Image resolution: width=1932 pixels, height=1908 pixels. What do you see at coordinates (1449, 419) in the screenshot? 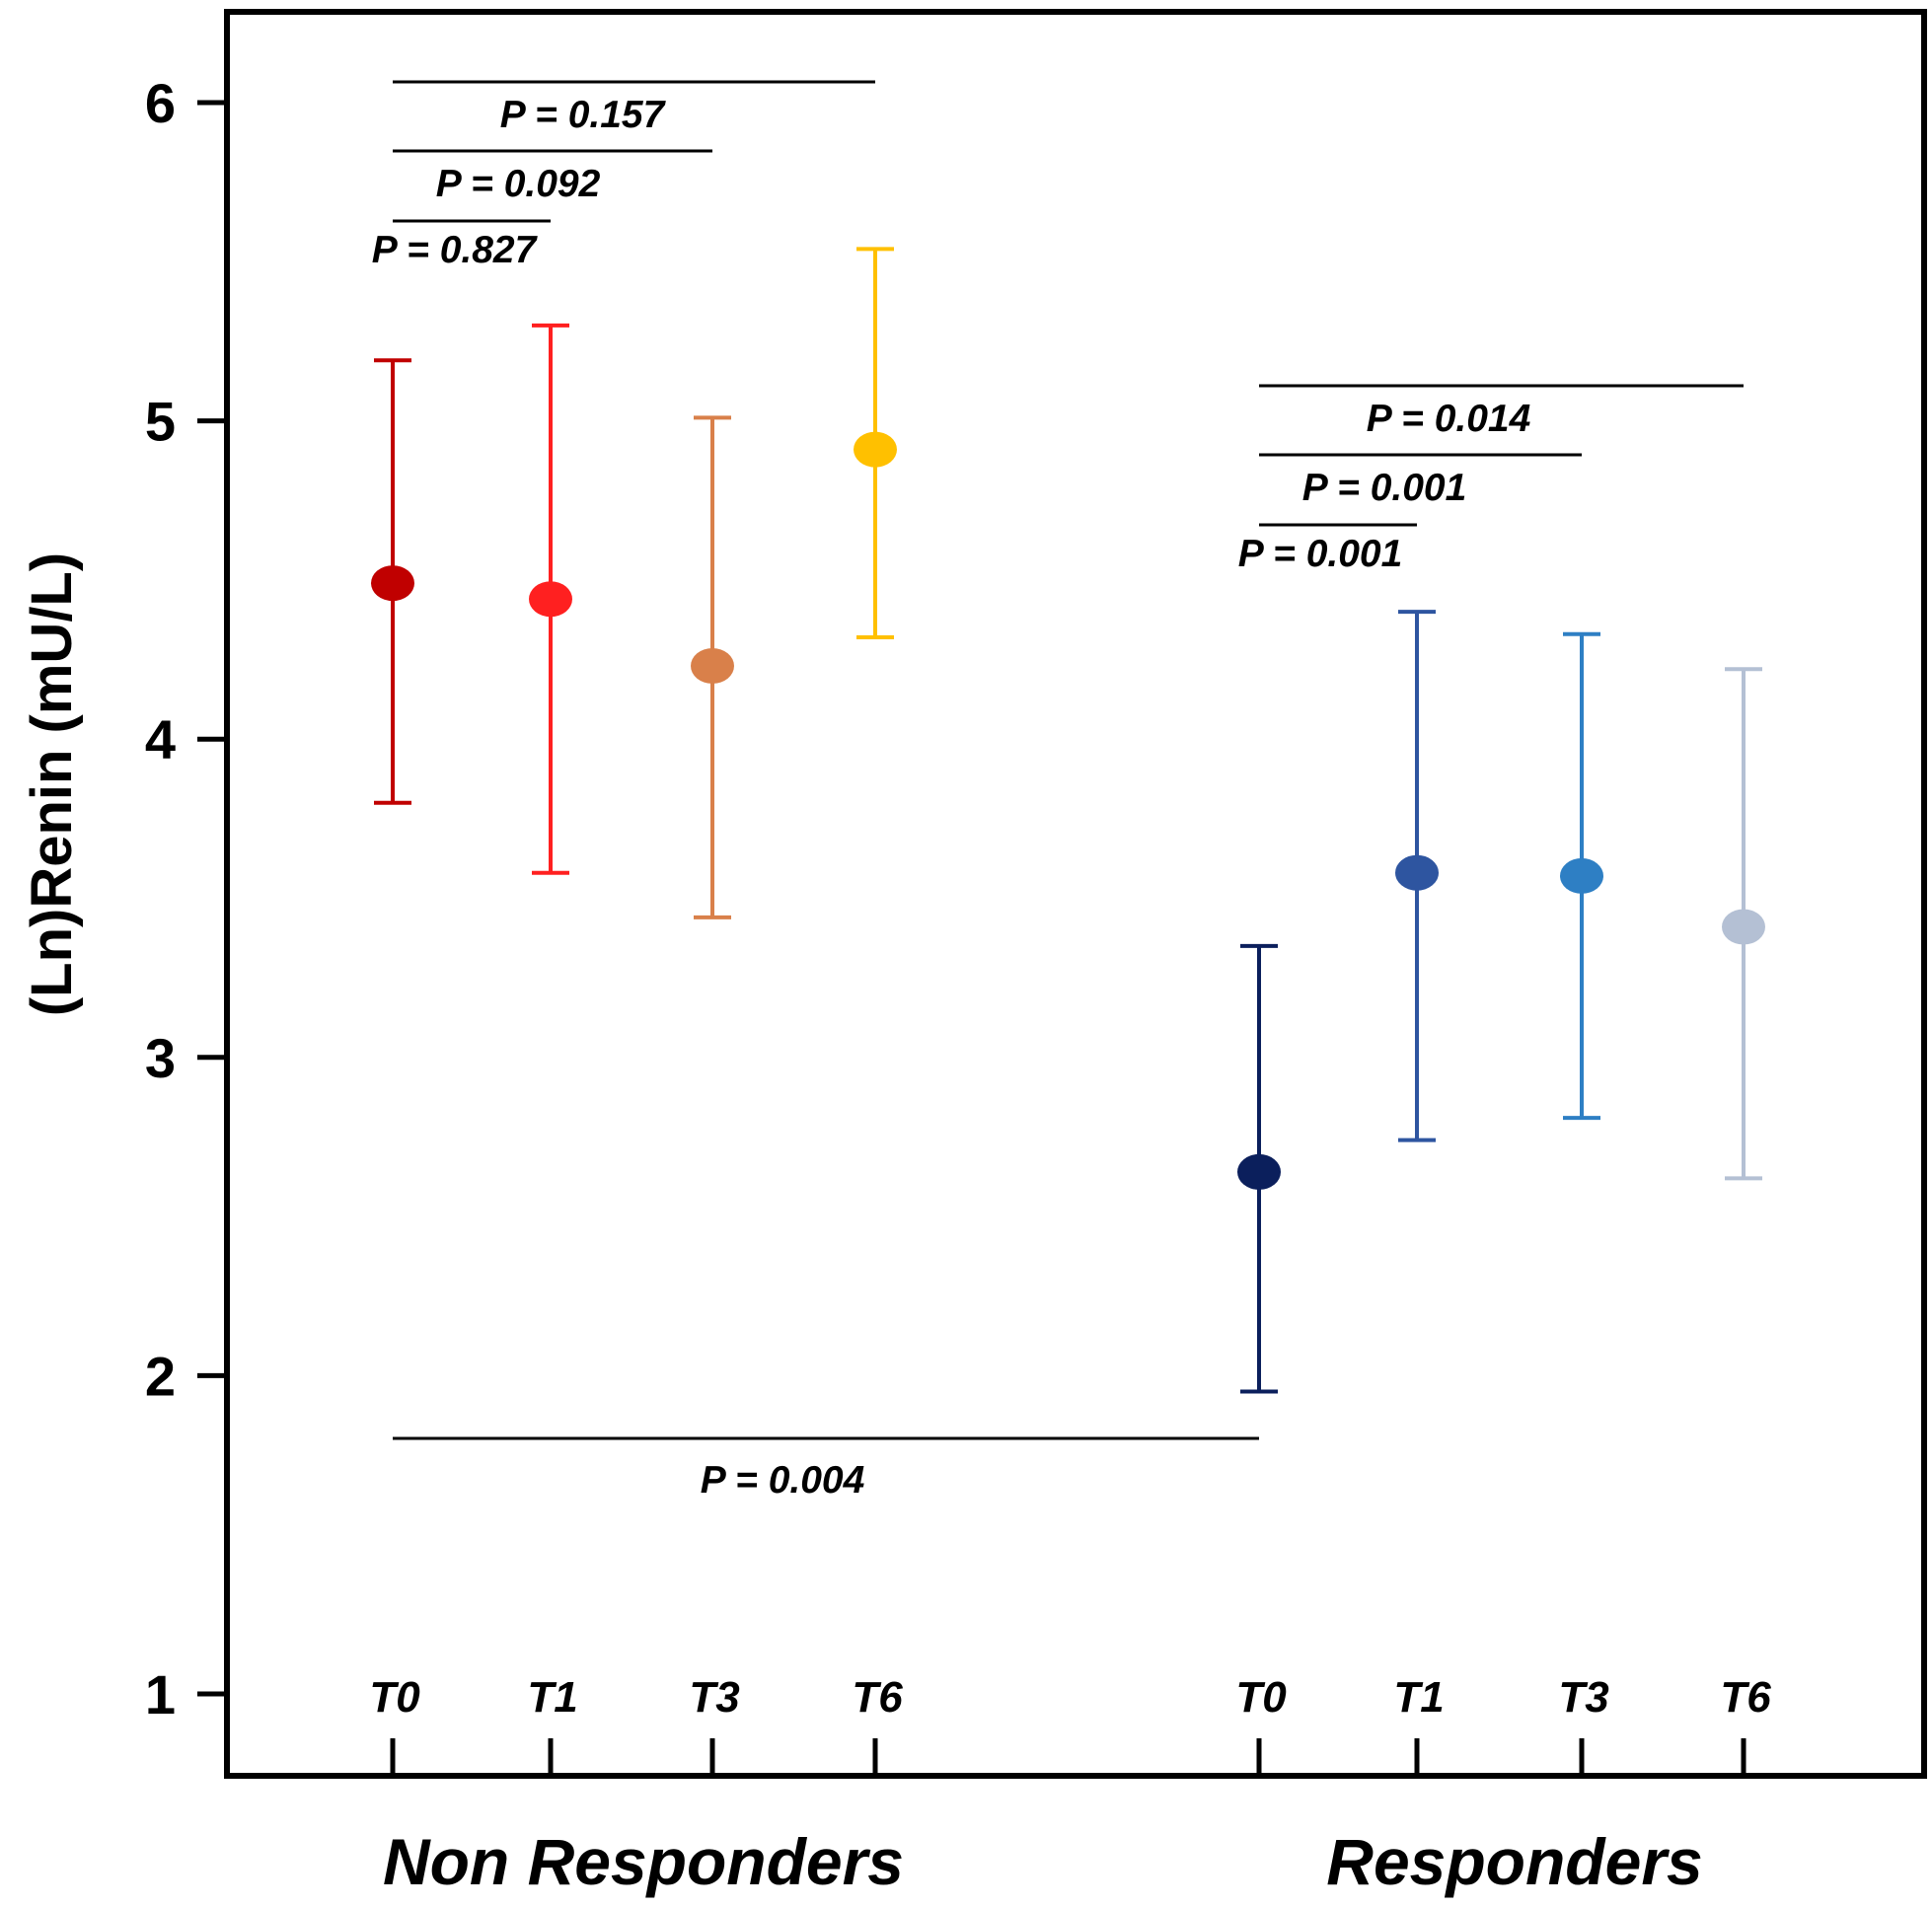
I see `p-value-label: P = 0.014` at bounding box center [1449, 419].